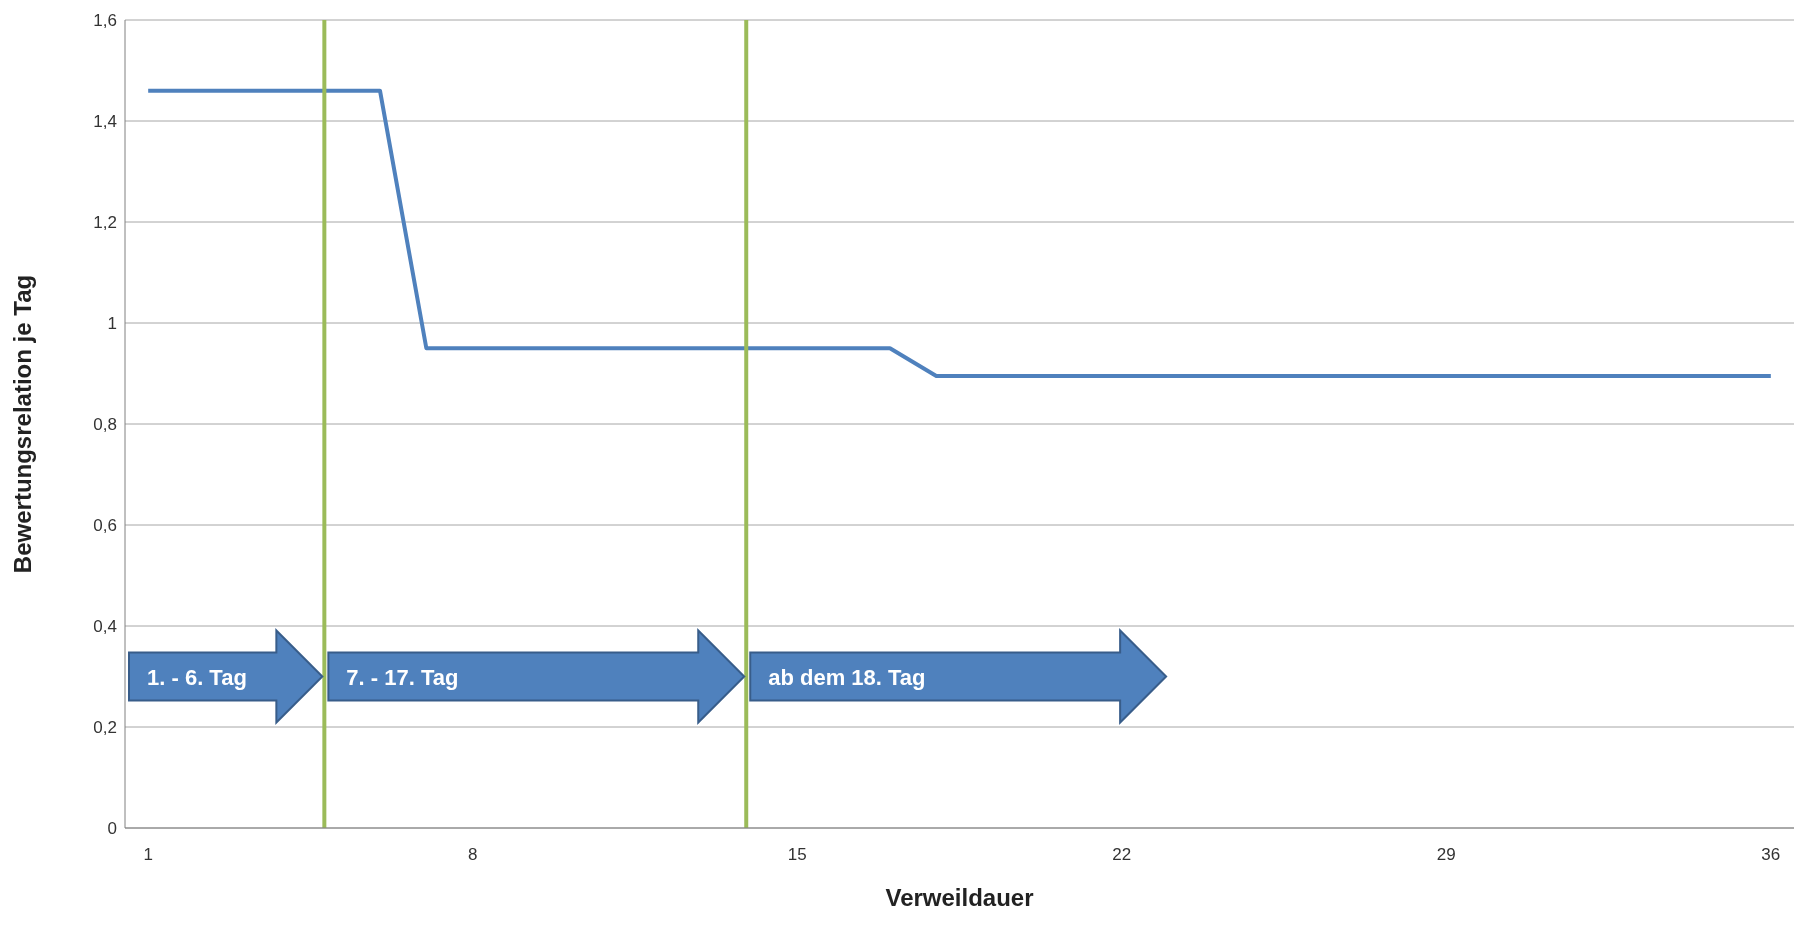 This screenshot has width=1810, height=939. What do you see at coordinates (112, 324) in the screenshot?
I see `y-tick-label: 1` at bounding box center [112, 324].